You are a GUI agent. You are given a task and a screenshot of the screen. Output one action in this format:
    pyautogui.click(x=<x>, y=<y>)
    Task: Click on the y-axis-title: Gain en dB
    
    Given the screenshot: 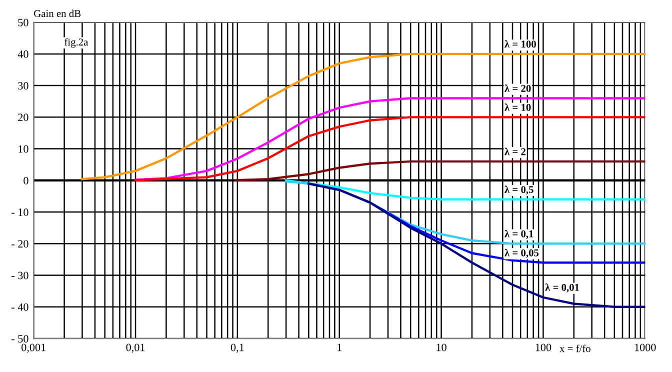 What is the action you would take?
    pyautogui.click(x=57, y=14)
    